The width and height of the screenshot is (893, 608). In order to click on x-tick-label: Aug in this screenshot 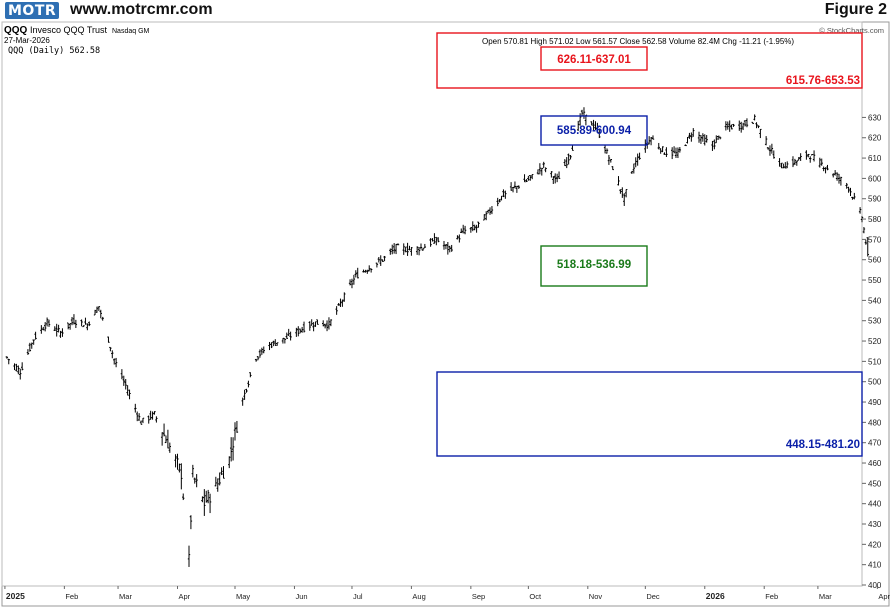, I will do `click(418, 596)`.